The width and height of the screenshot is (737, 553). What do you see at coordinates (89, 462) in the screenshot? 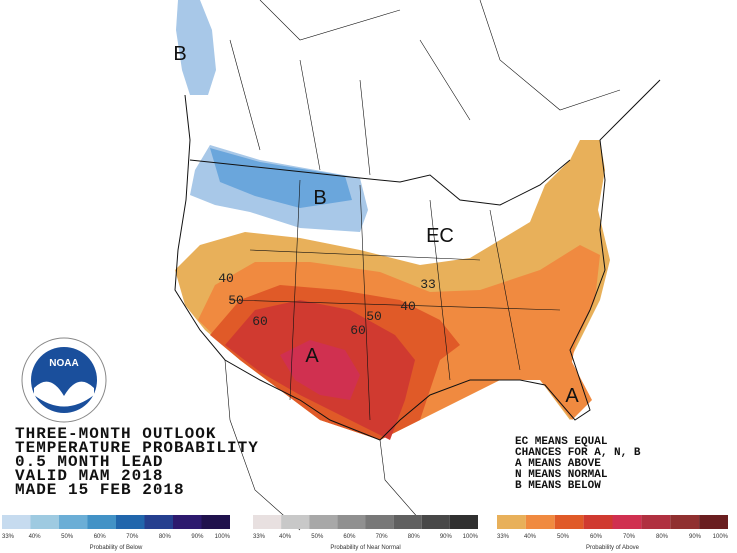
I see `outlook-header: 0.5 MONTH LEAD` at bounding box center [89, 462].